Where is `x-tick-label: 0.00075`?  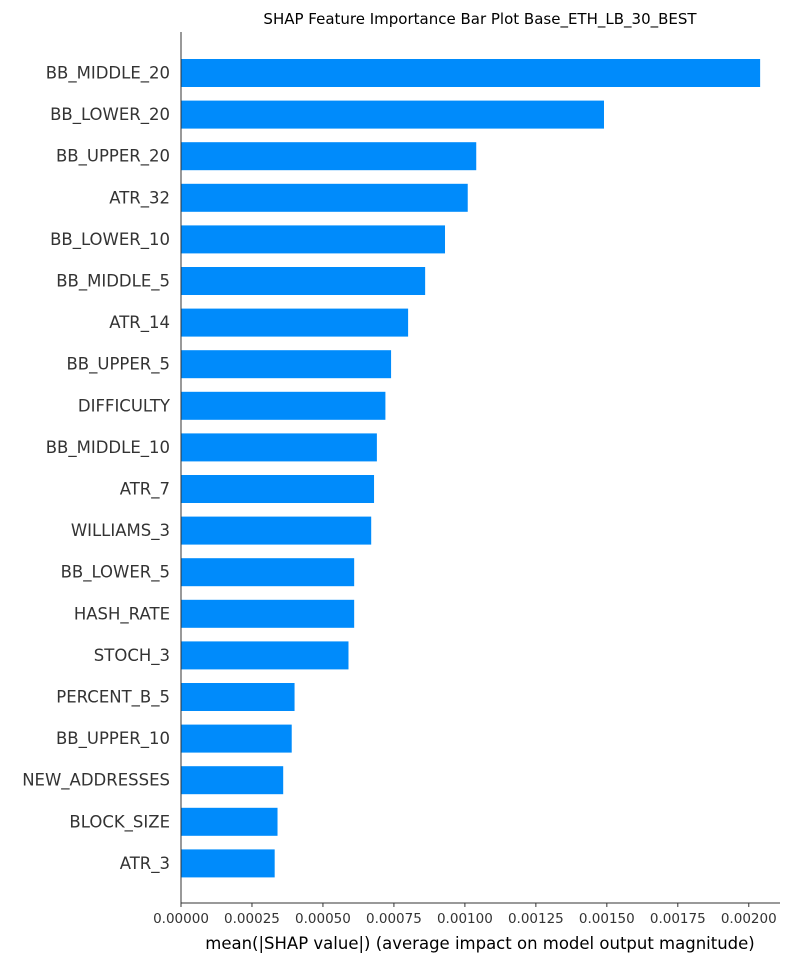 x-tick-label: 0.00075 is located at coordinates (394, 919).